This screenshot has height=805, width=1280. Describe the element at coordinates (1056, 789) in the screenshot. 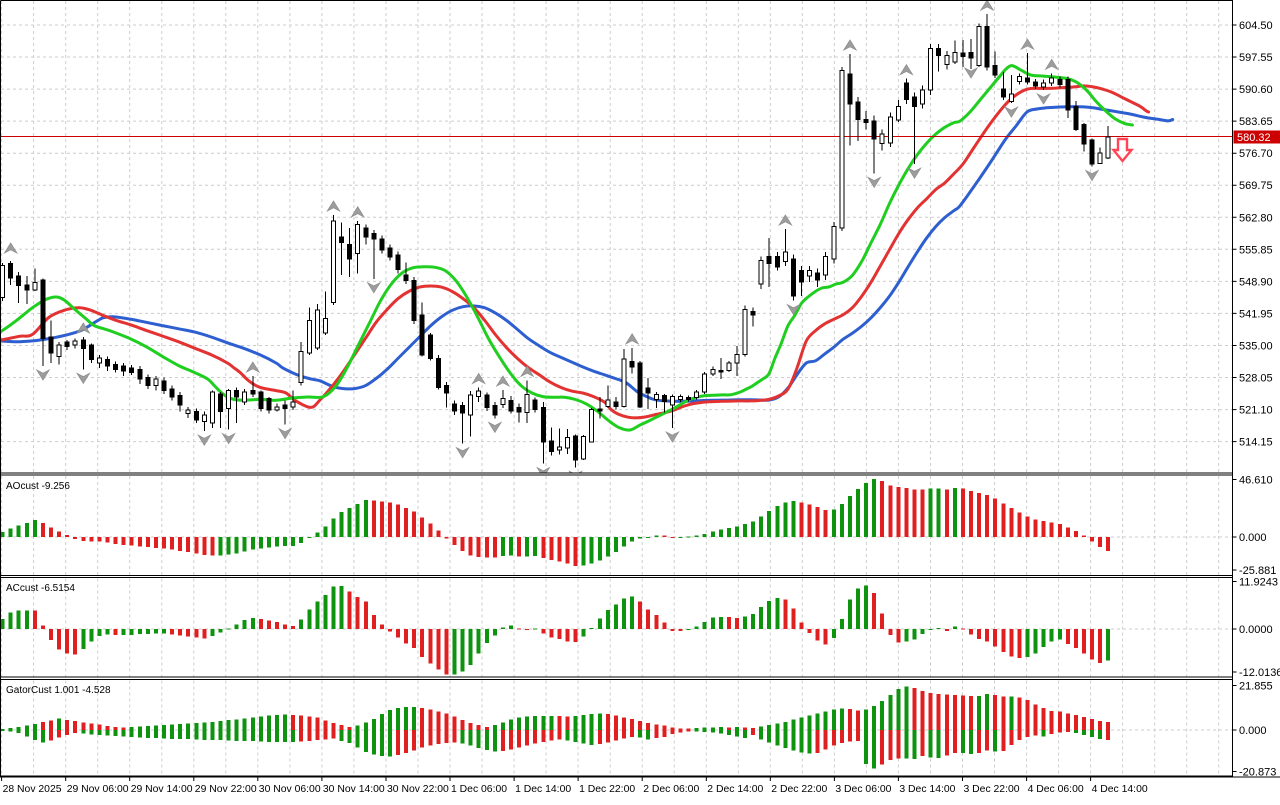

I see `svg-text: 4 Dec 06:00` at that location.